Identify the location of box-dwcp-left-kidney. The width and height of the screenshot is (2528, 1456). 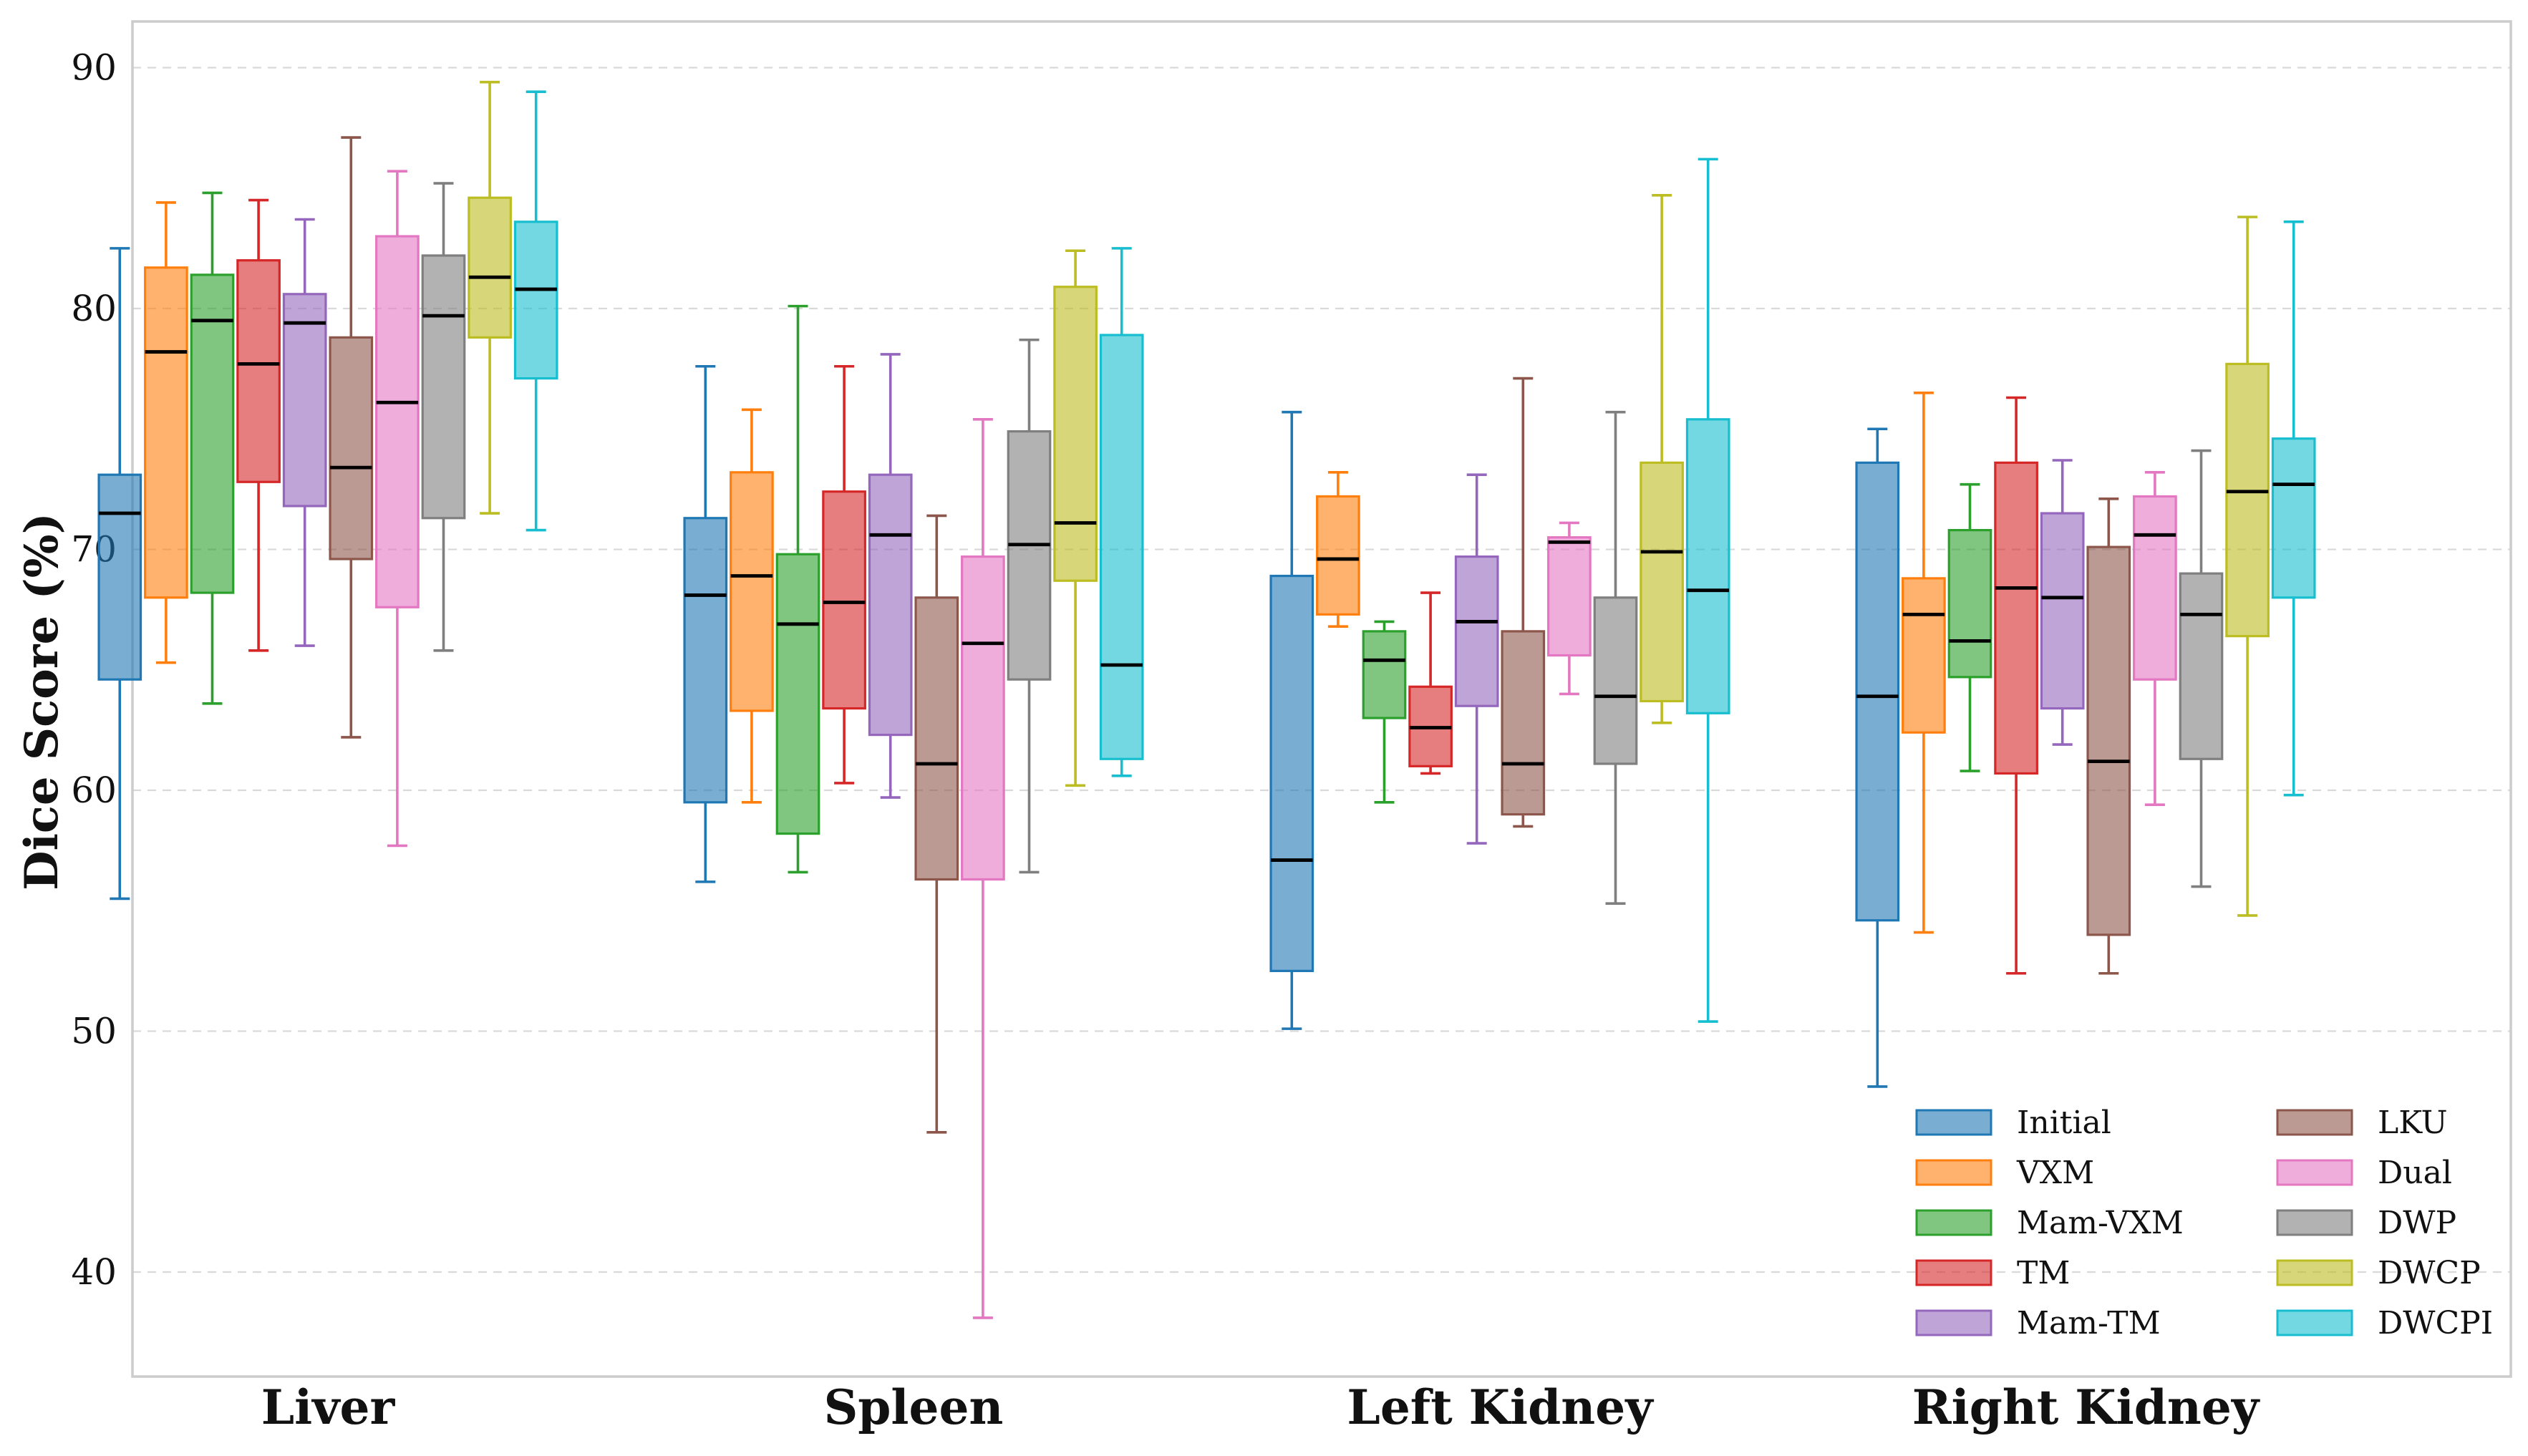
(1662, 459).